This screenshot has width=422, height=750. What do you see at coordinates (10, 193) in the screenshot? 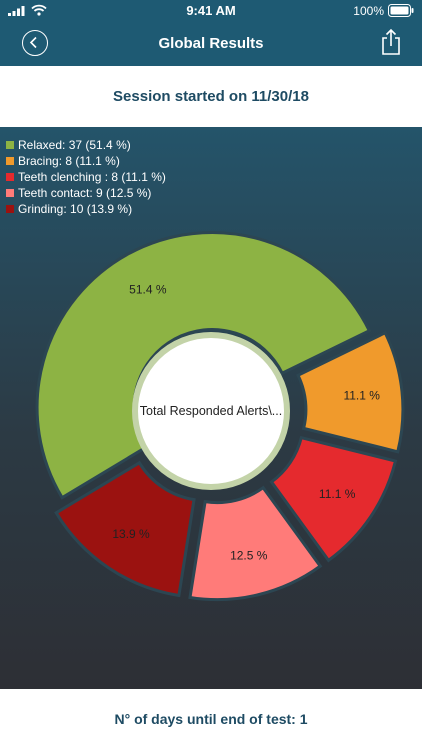
I see `legend-swatch-teeth-contact` at bounding box center [10, 193].